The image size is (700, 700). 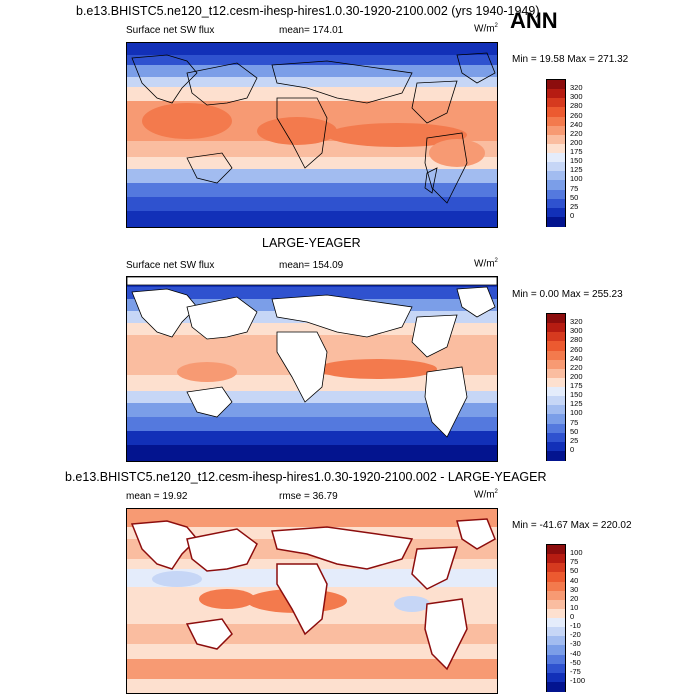 I want to click on colorbar-tick-label: -30, so click(x=575, y=644).